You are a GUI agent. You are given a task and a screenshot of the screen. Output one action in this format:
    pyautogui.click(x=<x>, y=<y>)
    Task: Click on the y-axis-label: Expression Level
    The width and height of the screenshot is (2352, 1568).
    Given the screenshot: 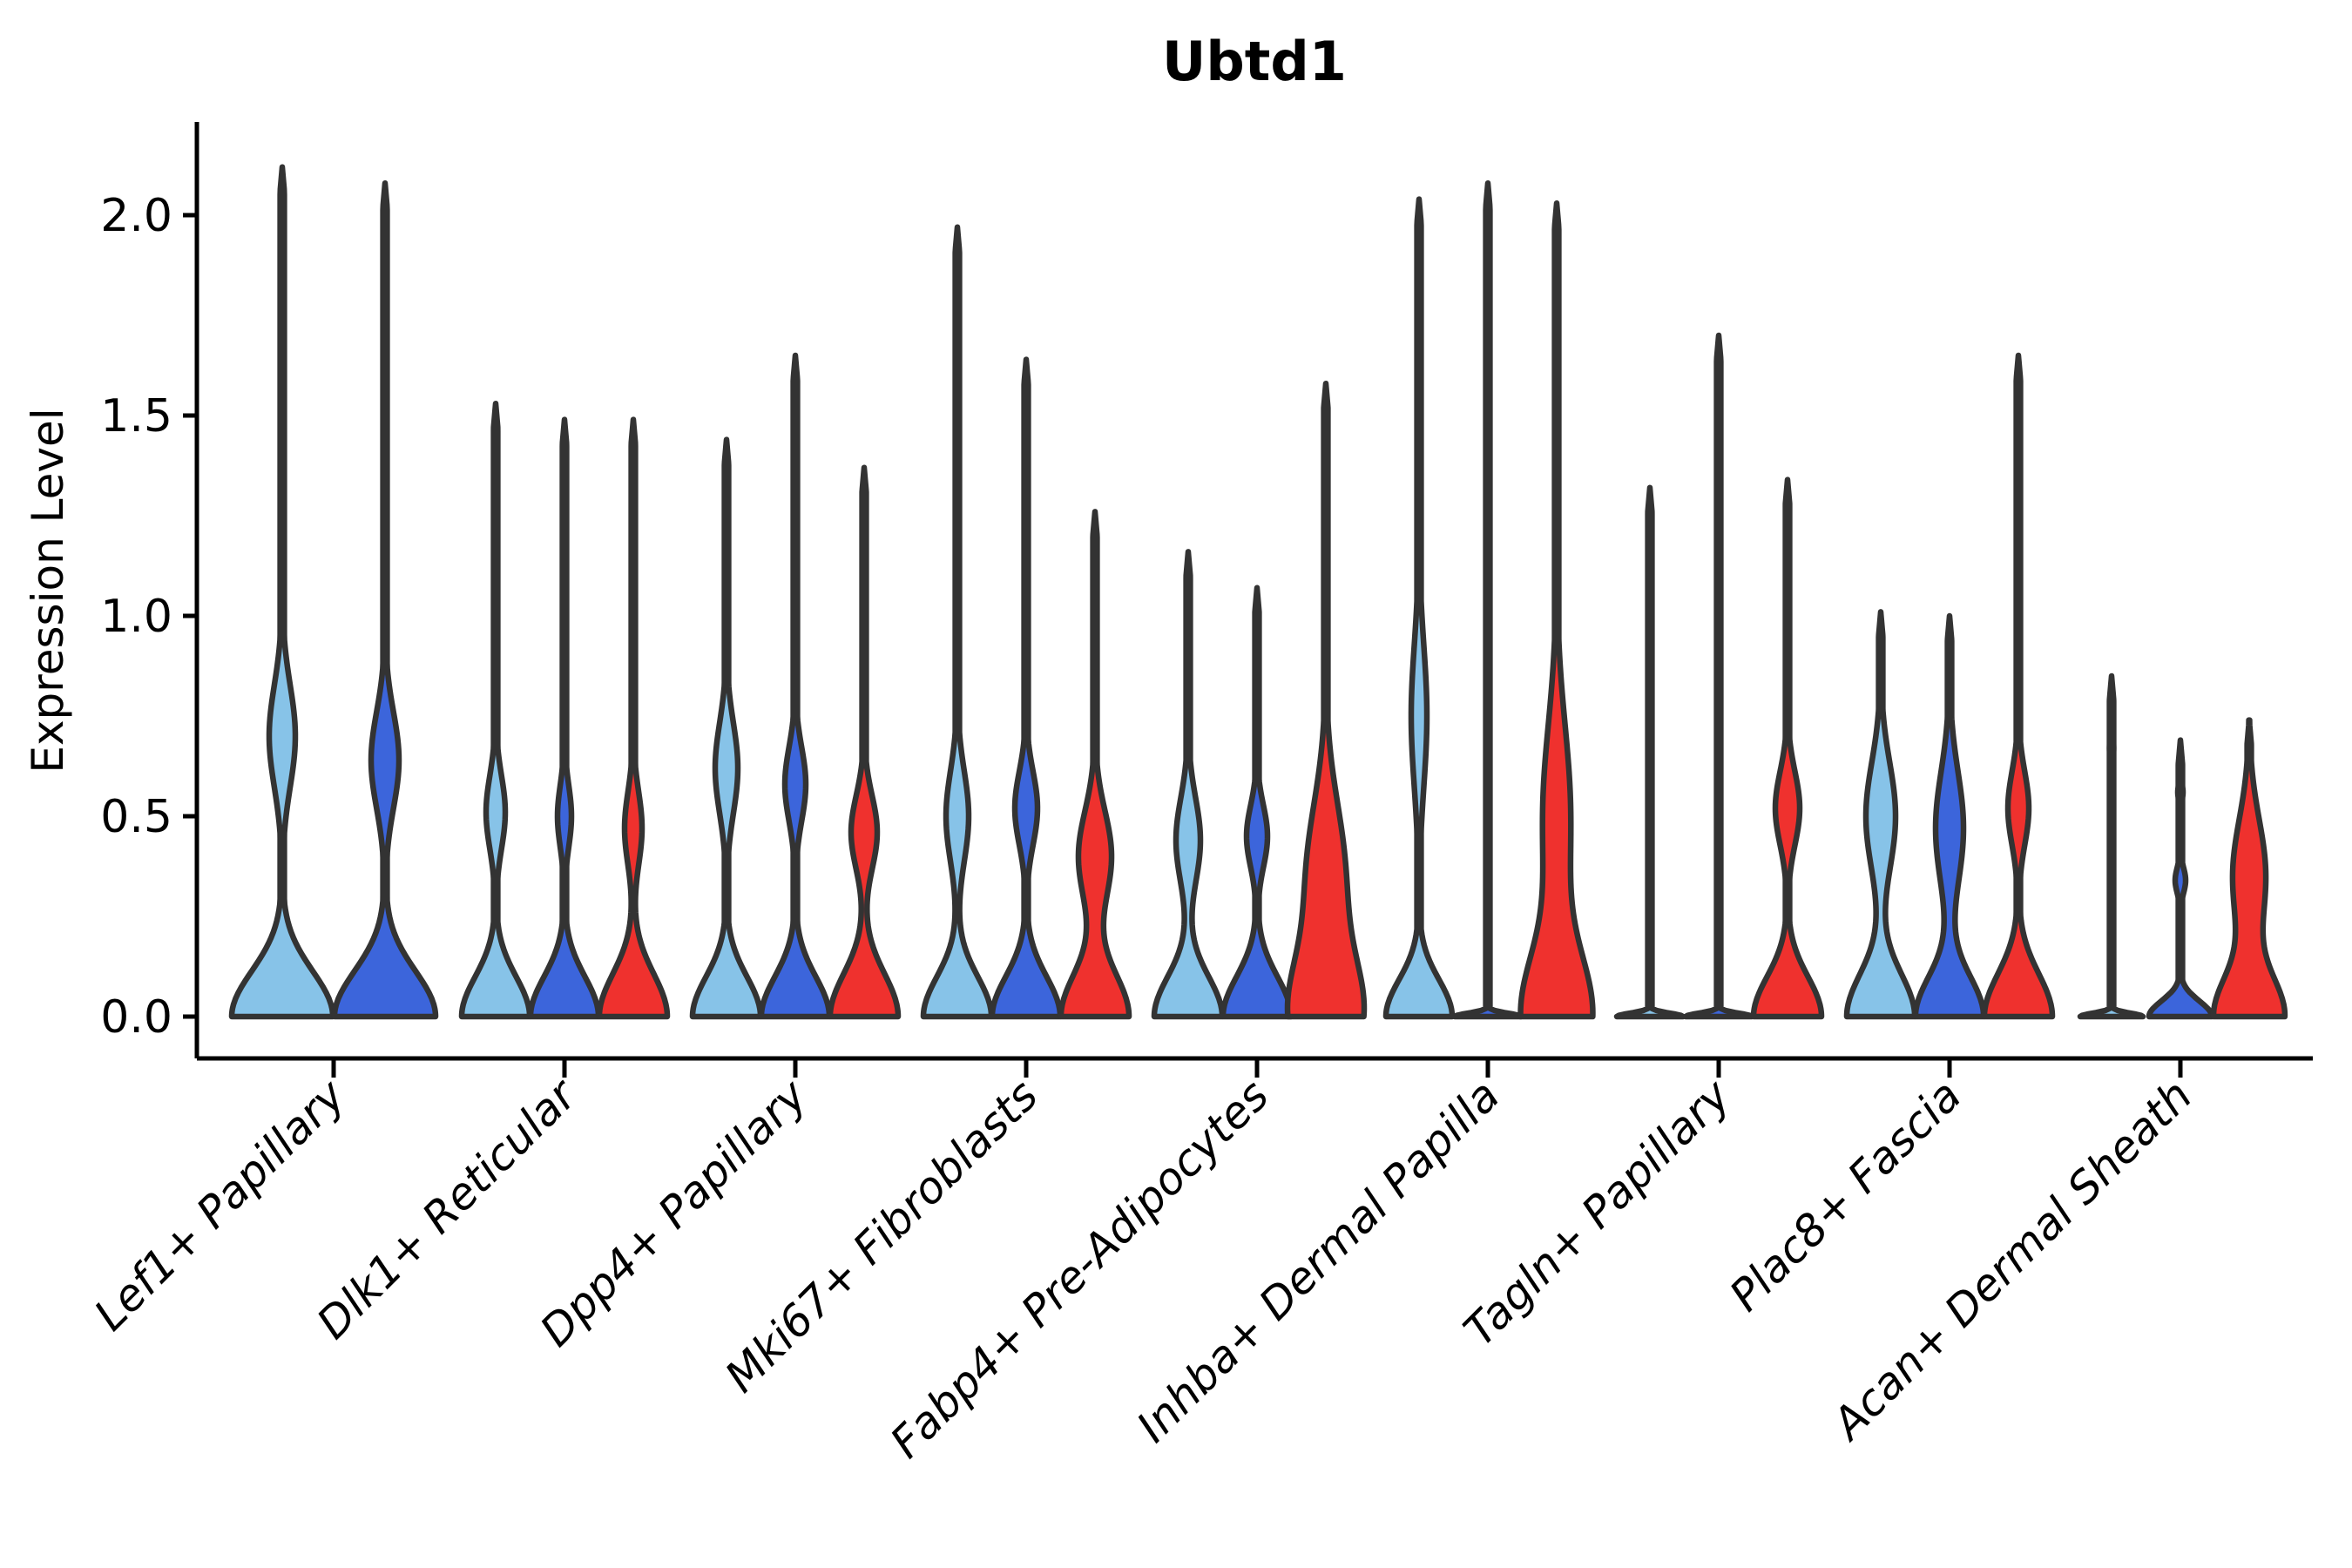 What is the action you would take?
    pyautogui.click(x=48, y=590)
    